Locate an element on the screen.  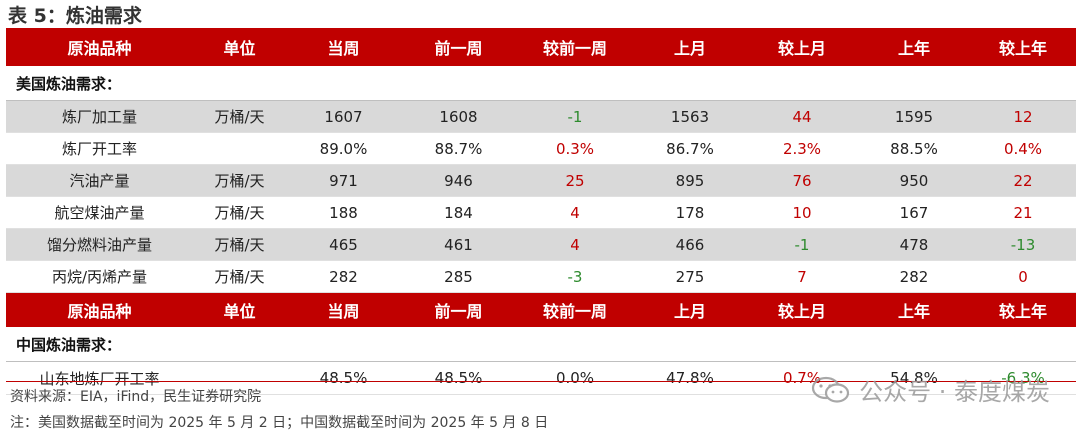
cell-name: 馏分燃料油产量 is located at coordinates (99, 244).